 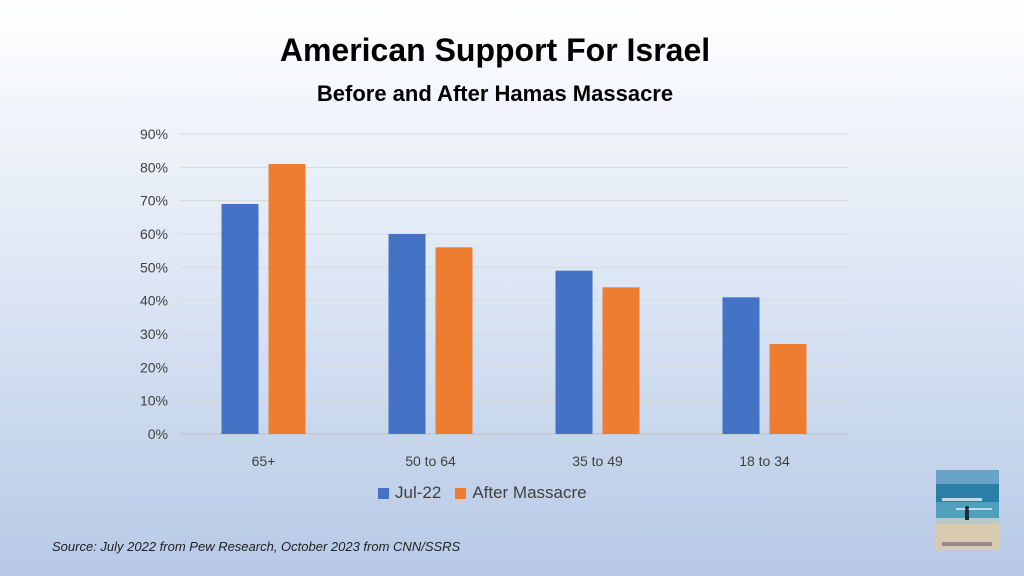 I want to click on y-tick-label: 20%, so click(x=154, y=367).